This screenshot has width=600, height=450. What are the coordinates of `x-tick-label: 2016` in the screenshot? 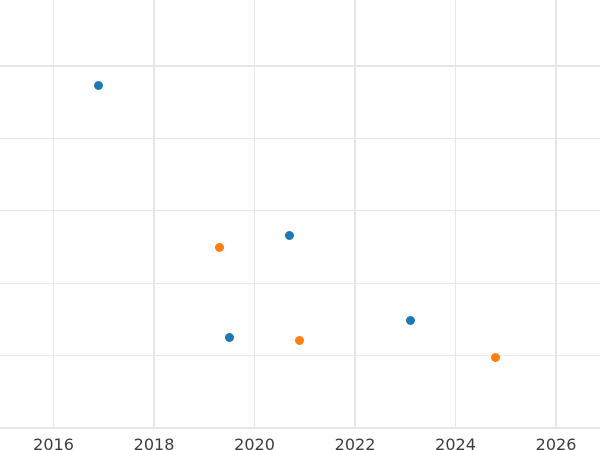 It's located at (53, 442).